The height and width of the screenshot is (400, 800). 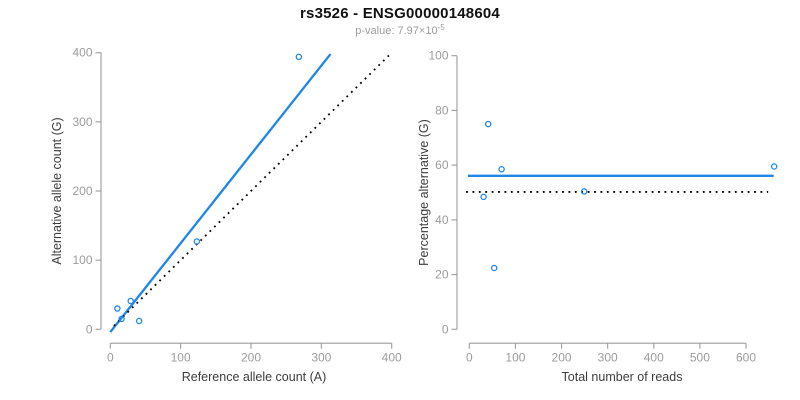 I want to click on p-value-mantissa: 7.97, so click(x=408, y=31).